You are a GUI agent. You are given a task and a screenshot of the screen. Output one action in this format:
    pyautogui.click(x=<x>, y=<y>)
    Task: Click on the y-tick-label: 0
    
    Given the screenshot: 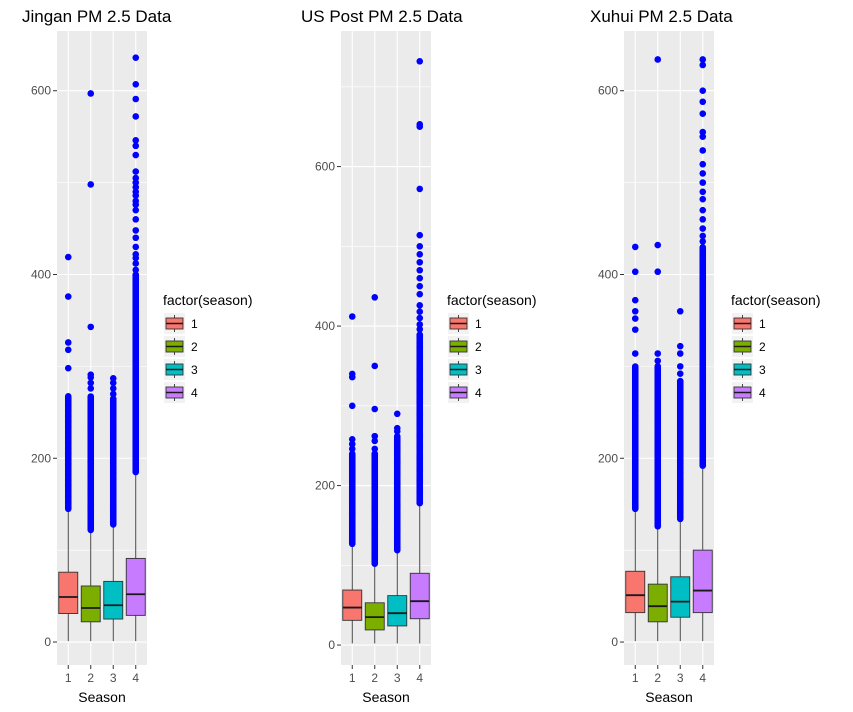 What is the action you would take?
    pyautogui.click(x=614, y=642)
    